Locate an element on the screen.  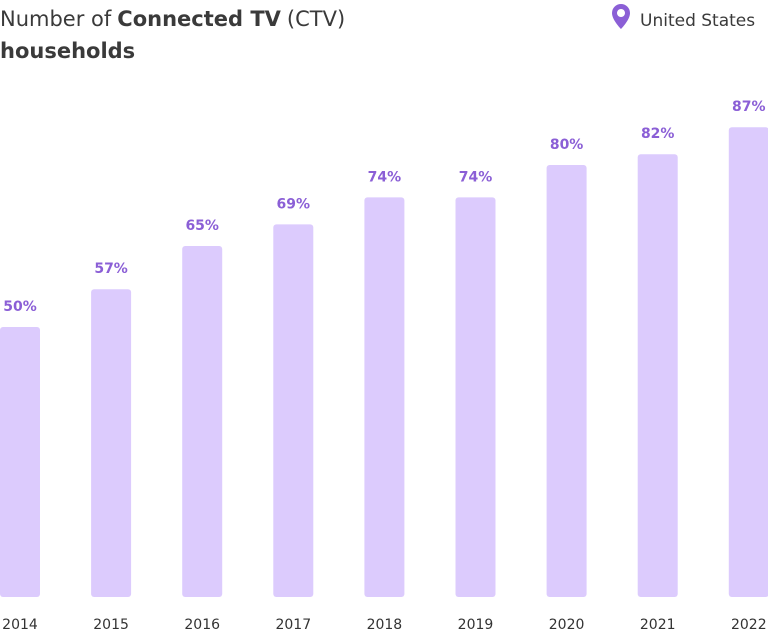
title-part: Connected TV is located at coordinates (199, 19).